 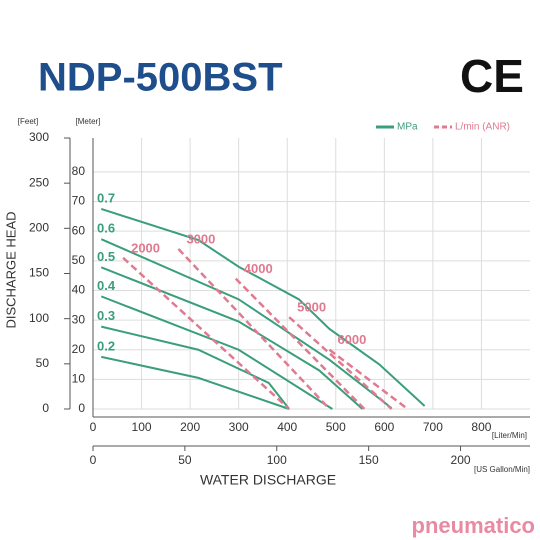 What do you see at coordinates (336, 427) in the screenshot?
I see `x-tick-label: 500` at bounding box center [336, 427].